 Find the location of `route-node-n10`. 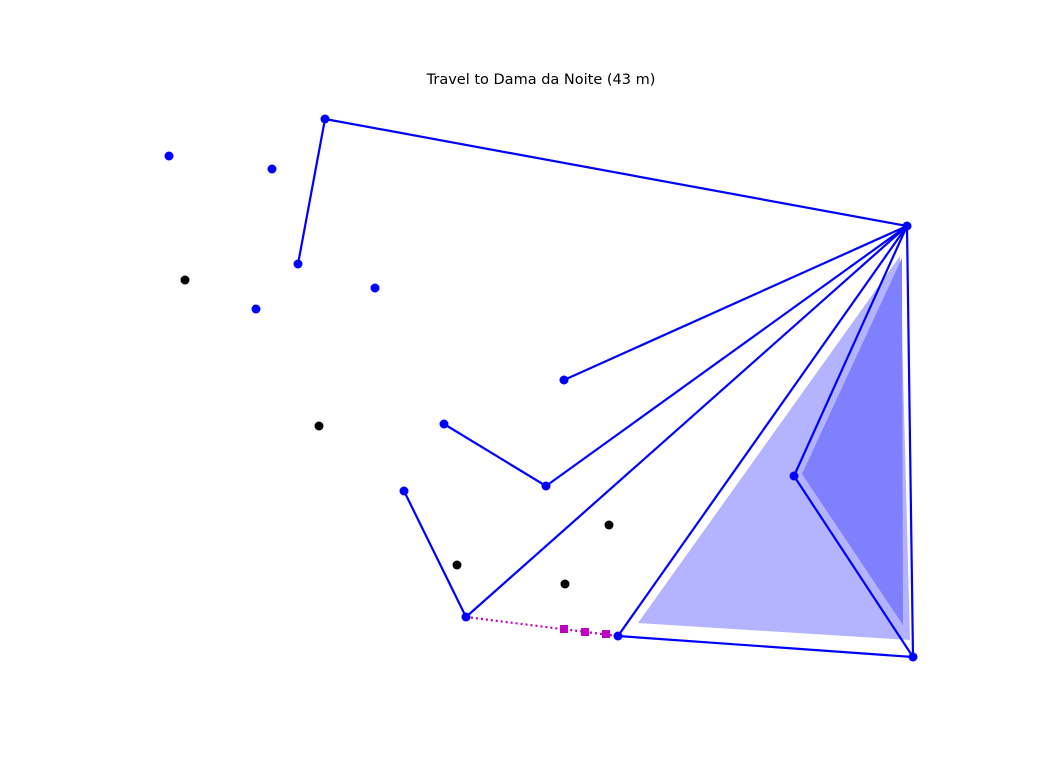

route-node-n10 is located at coordinates (794, 476).